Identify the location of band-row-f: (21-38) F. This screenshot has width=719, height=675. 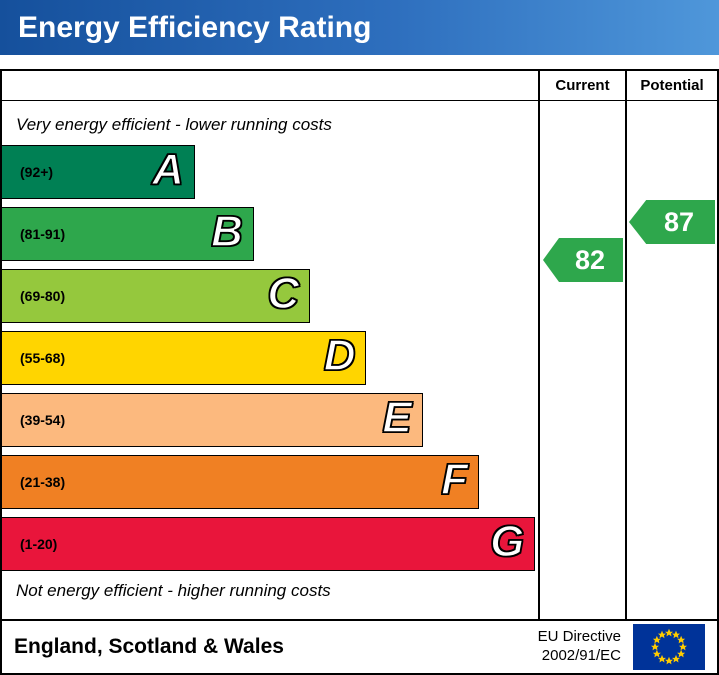
(270, 482).